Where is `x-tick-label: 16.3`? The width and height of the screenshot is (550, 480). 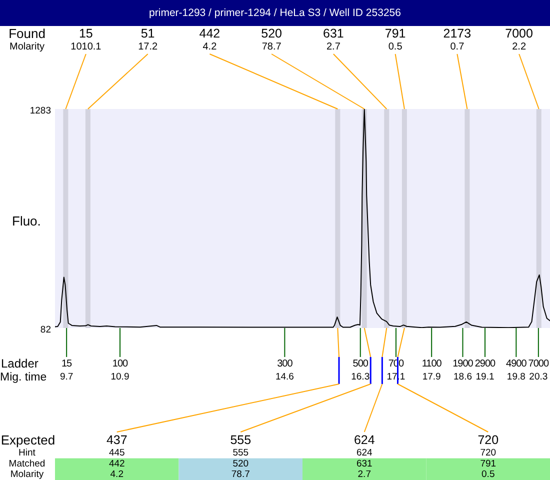
x-tick-label: 16.3 is located at coordinates (360, 377).